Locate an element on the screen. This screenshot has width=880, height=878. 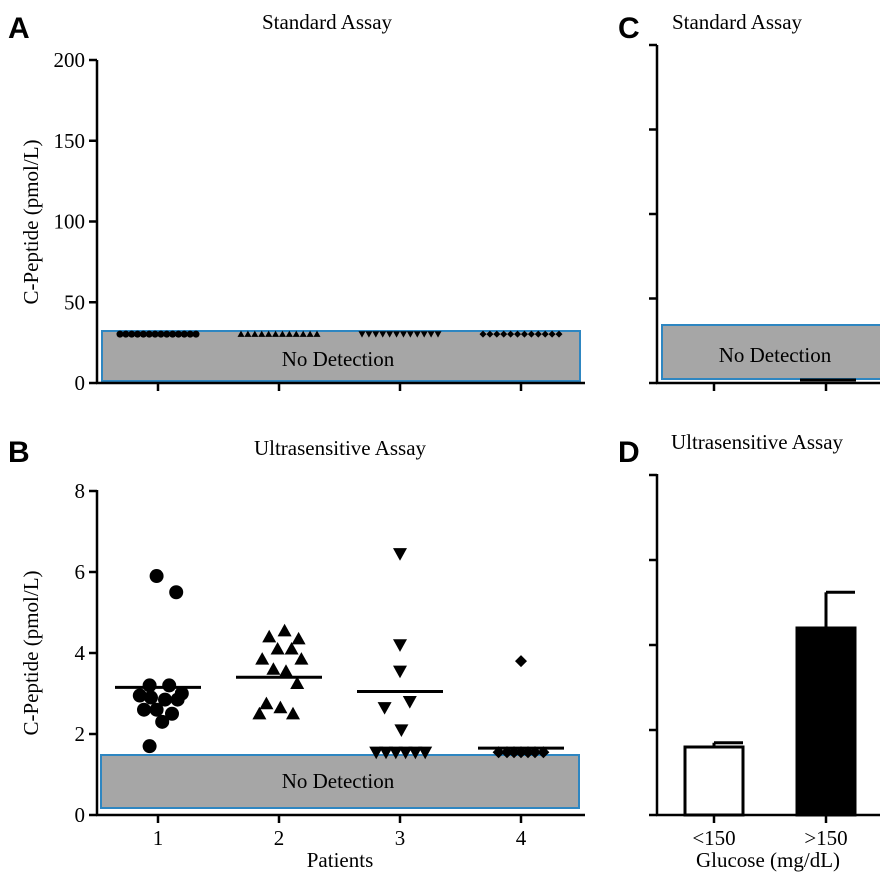
x-tick-label: 4 is located at coordinates (521, 838).